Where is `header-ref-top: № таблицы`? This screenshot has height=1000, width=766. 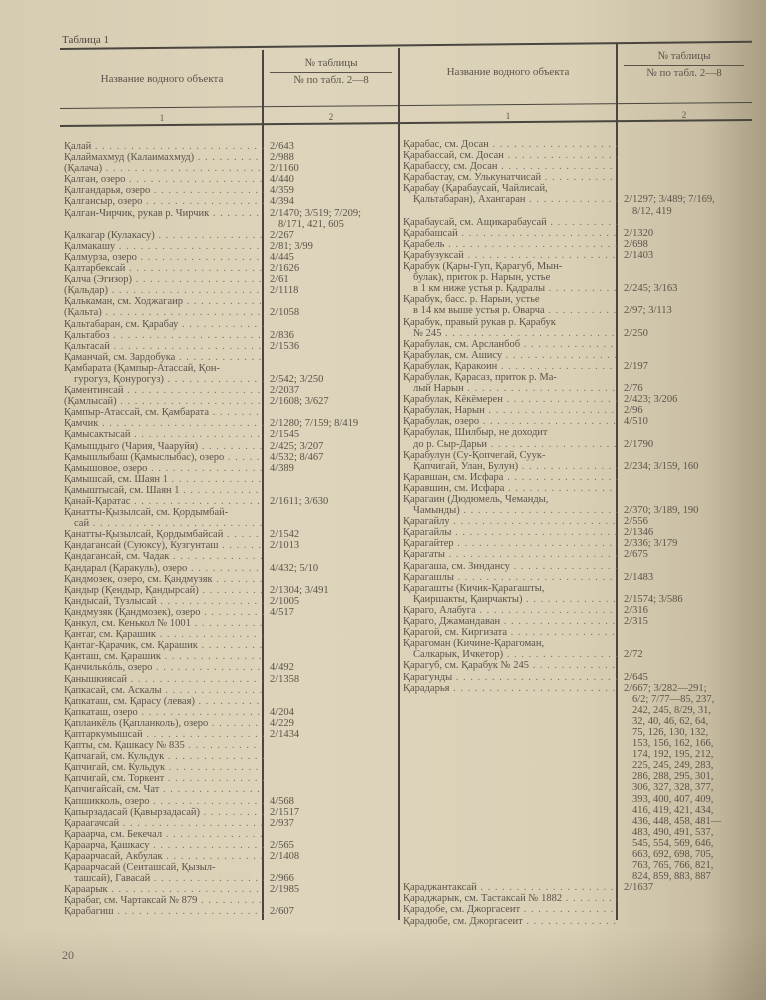 header-ref-top: № таблицы is located at coordinates (684, 56).